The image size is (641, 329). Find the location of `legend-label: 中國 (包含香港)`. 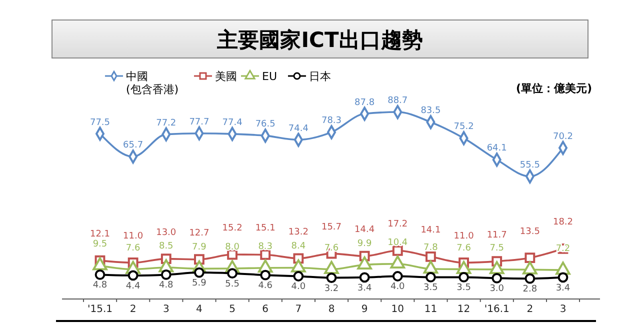

legend-label: 中國 (包含香港) is located at coordinates (152, 83).